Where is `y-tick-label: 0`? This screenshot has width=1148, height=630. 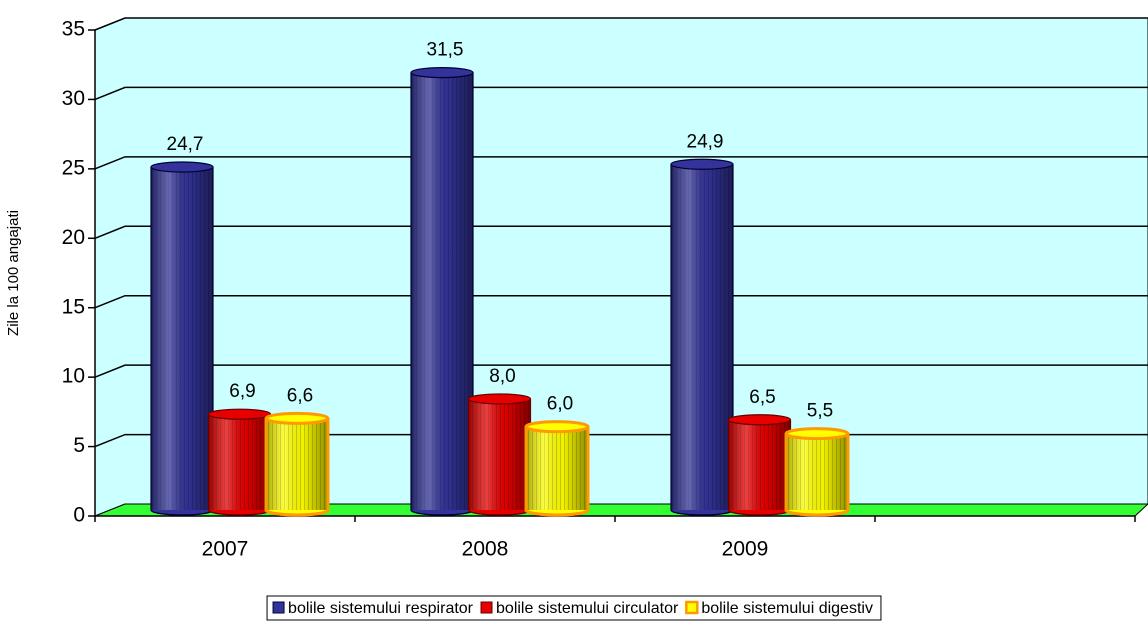 y-tick-label: 0 is located at coordinates (79, 515).